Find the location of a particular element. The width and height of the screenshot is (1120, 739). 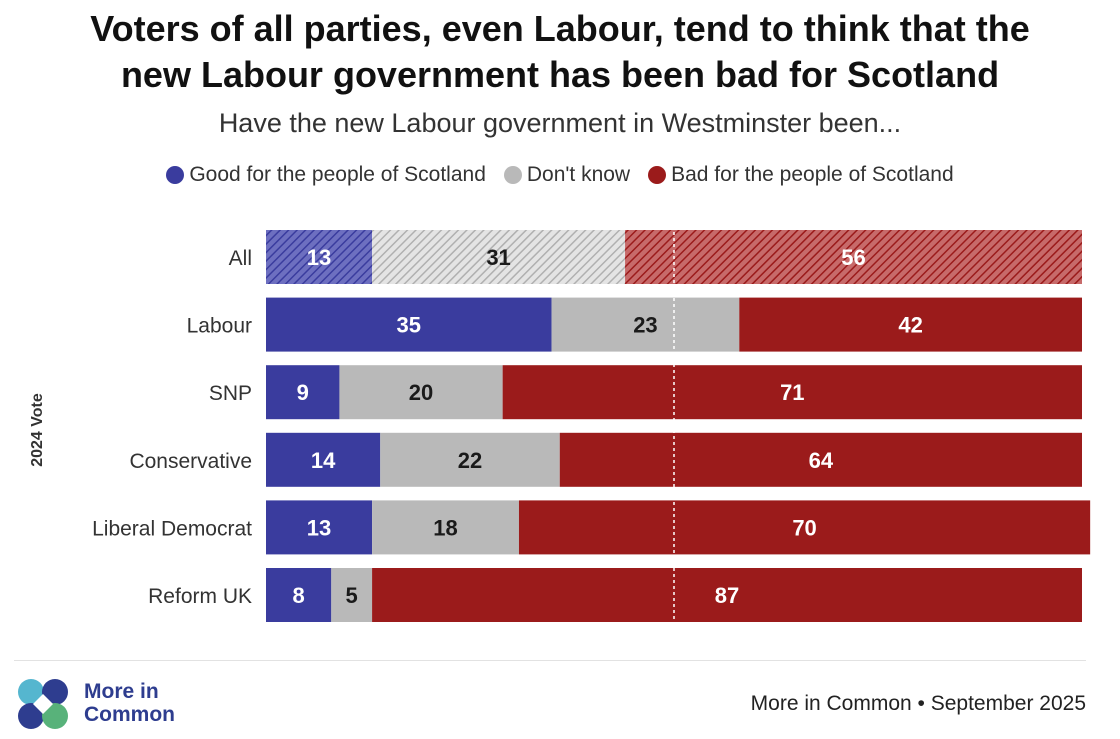

legend-swatch-bad is located at coordinates (657, 175).